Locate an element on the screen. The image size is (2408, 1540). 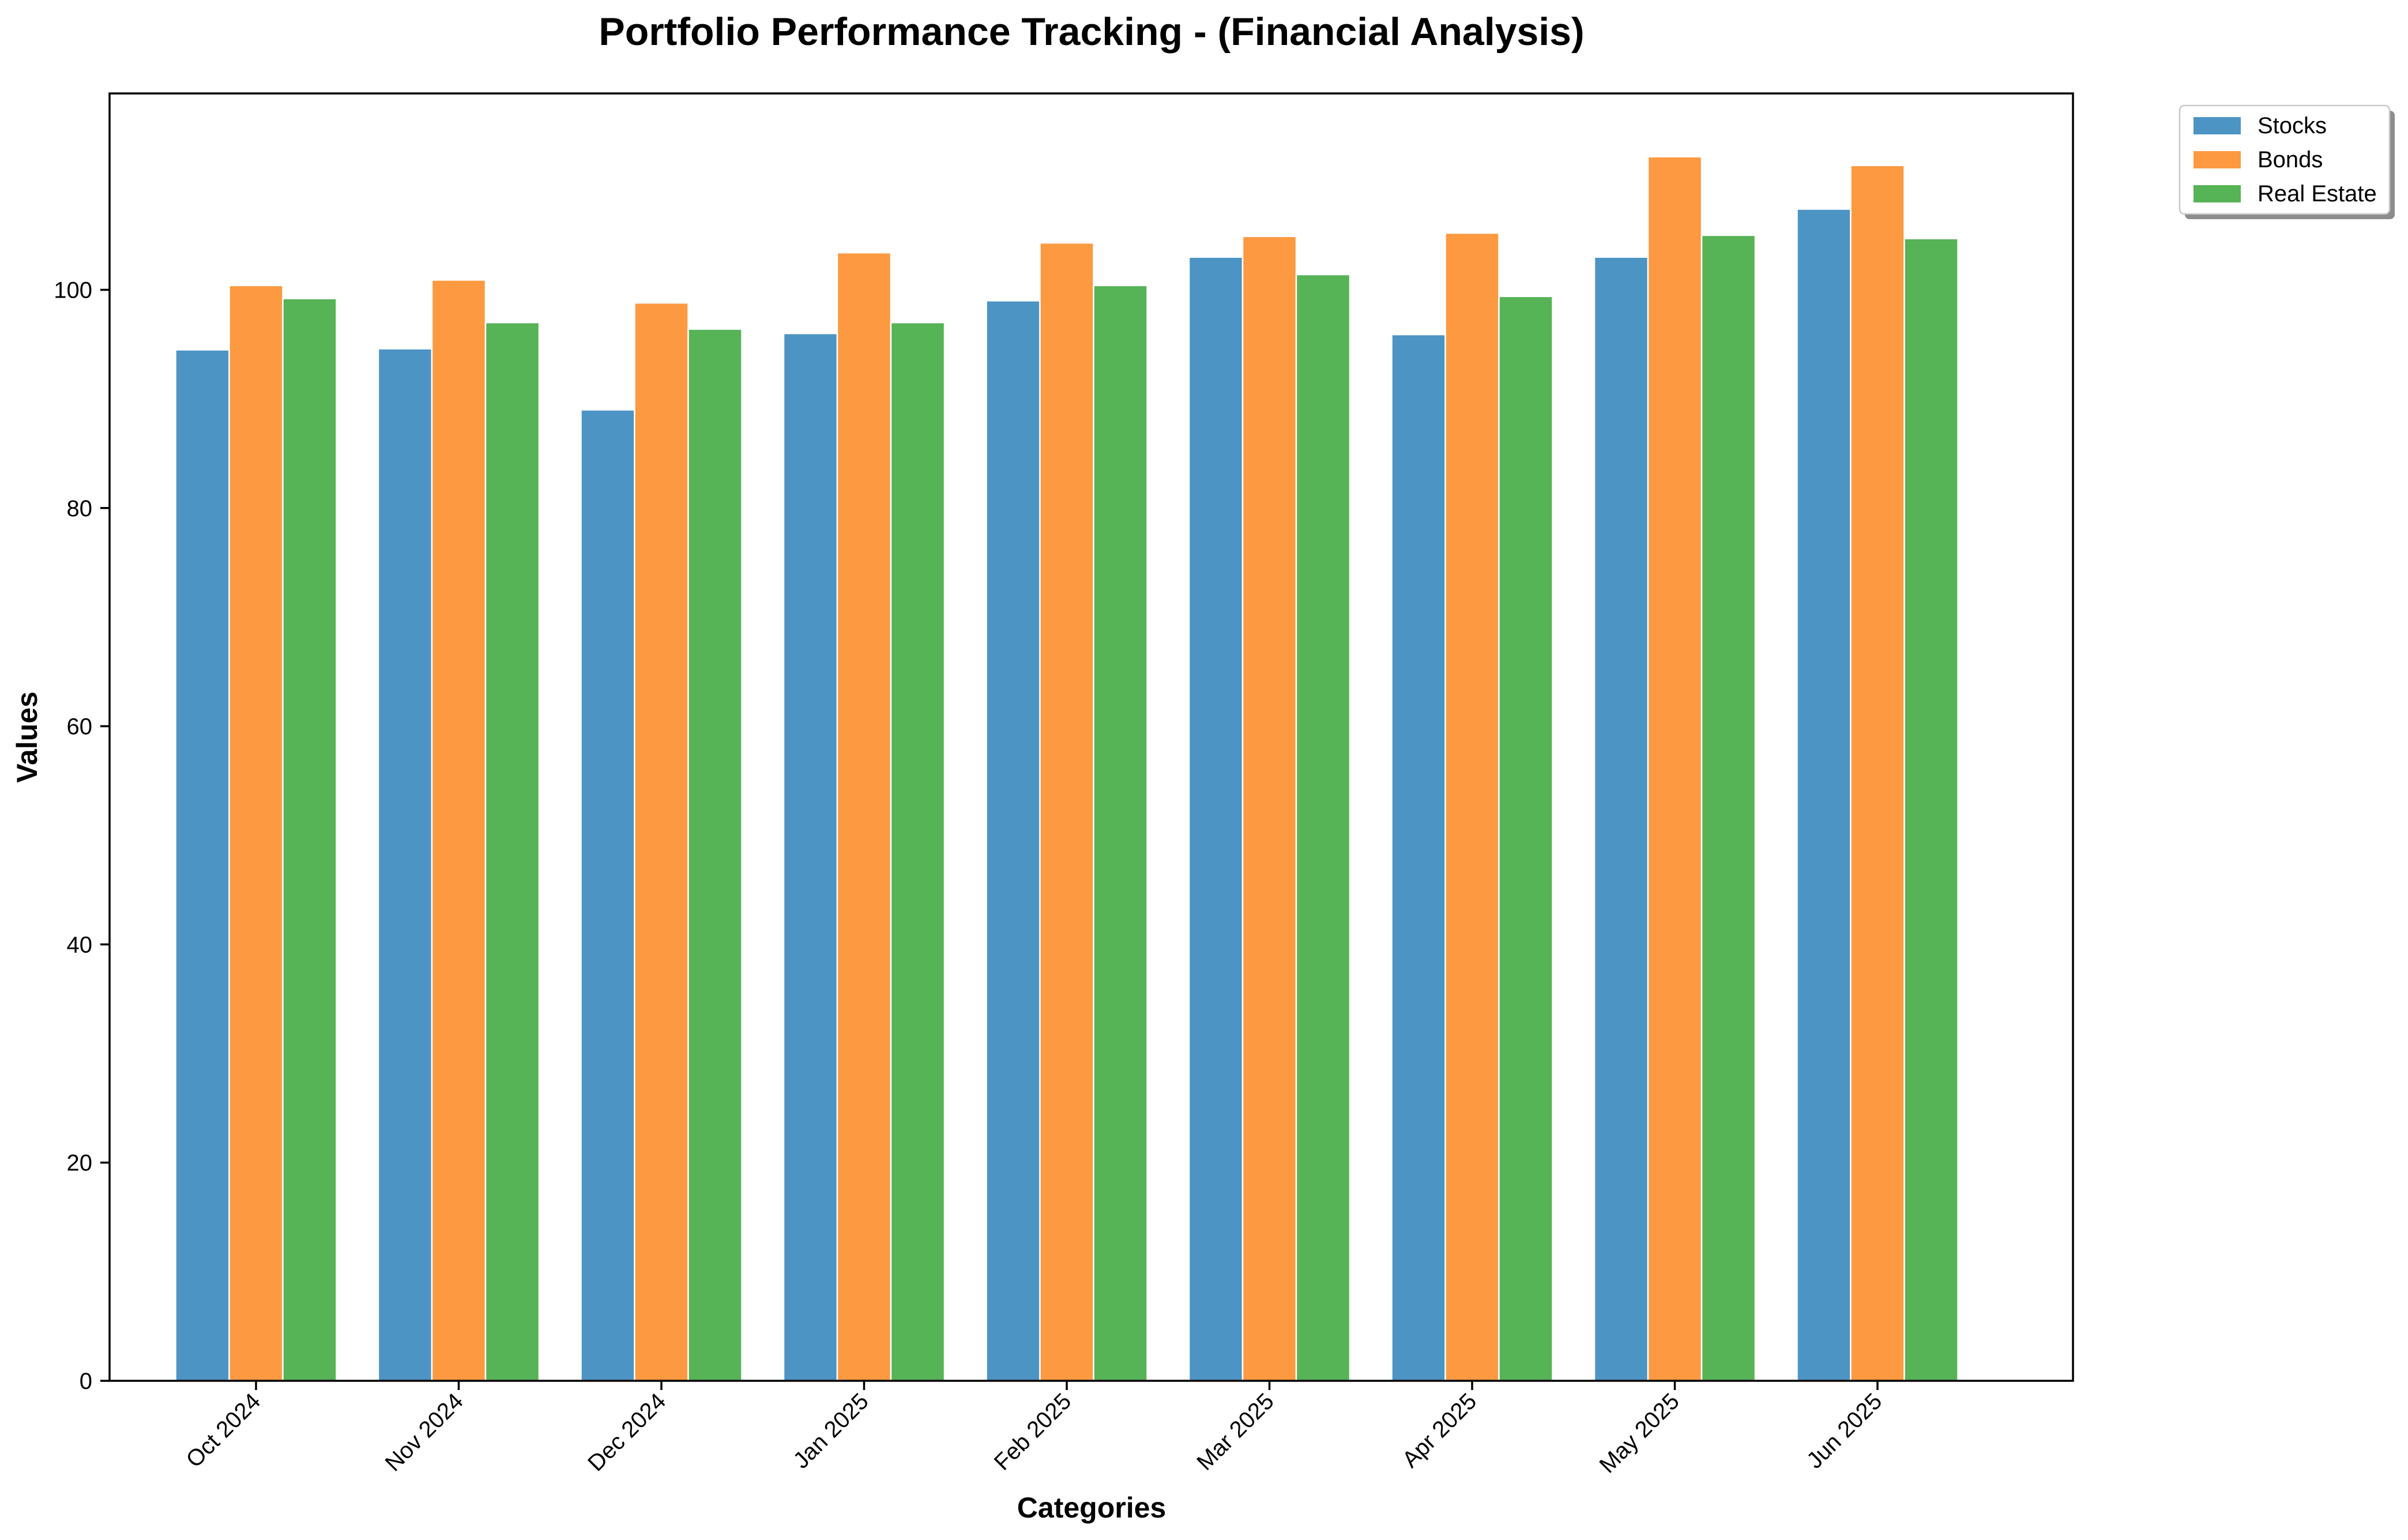
y-tick-label-60: 60 is located at coordinates (80, 726).